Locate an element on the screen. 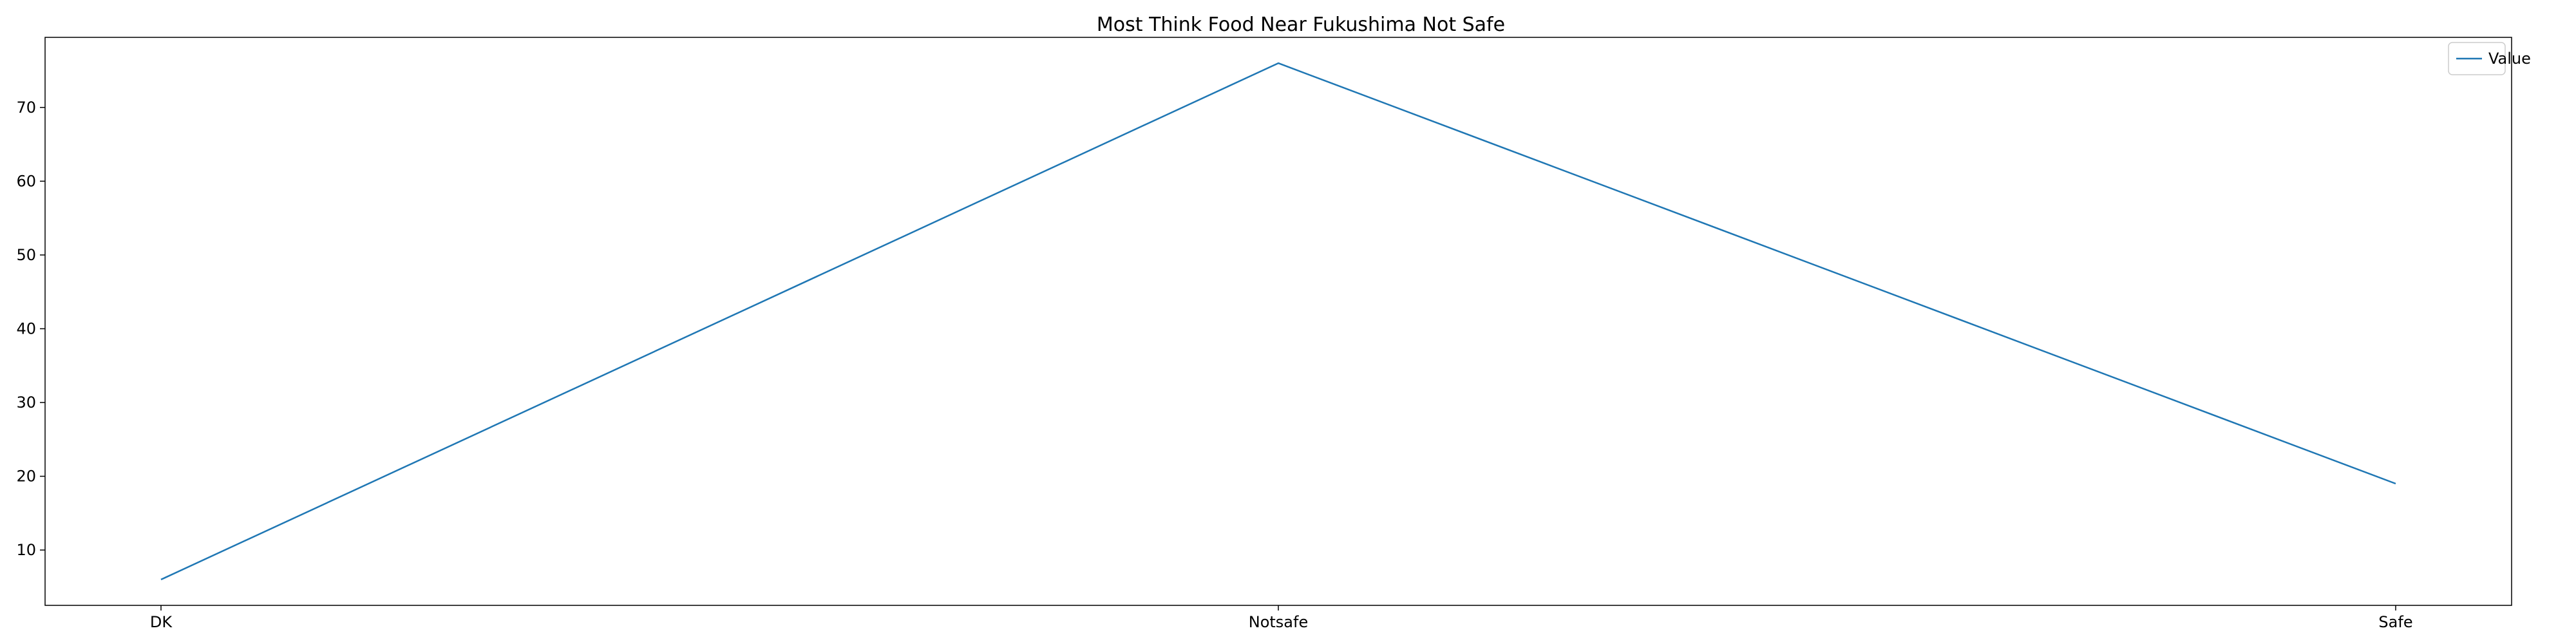  chart-title: Most Think Food Near Fukushima Not Safe is located at coordinates (1301, 25).